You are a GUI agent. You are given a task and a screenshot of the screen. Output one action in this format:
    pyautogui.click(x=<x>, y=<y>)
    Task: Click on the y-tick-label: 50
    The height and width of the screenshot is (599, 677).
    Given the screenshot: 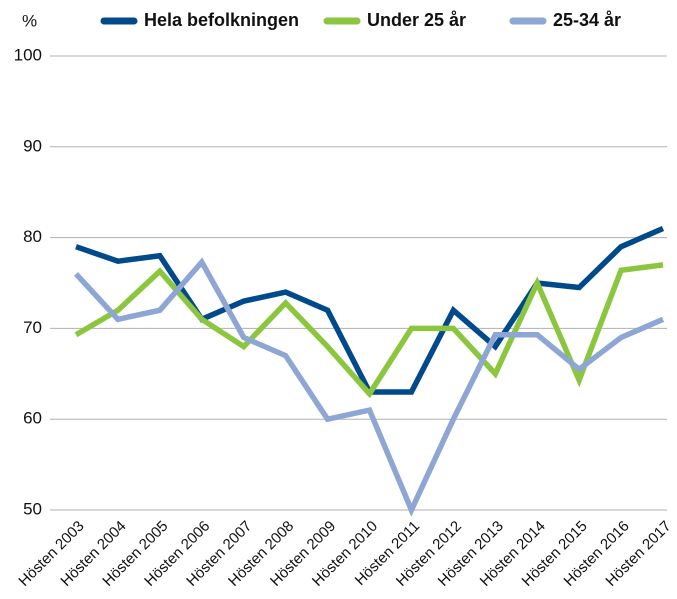 What is the action you would take?
    pyautogui.click(x=32, y=508)
    